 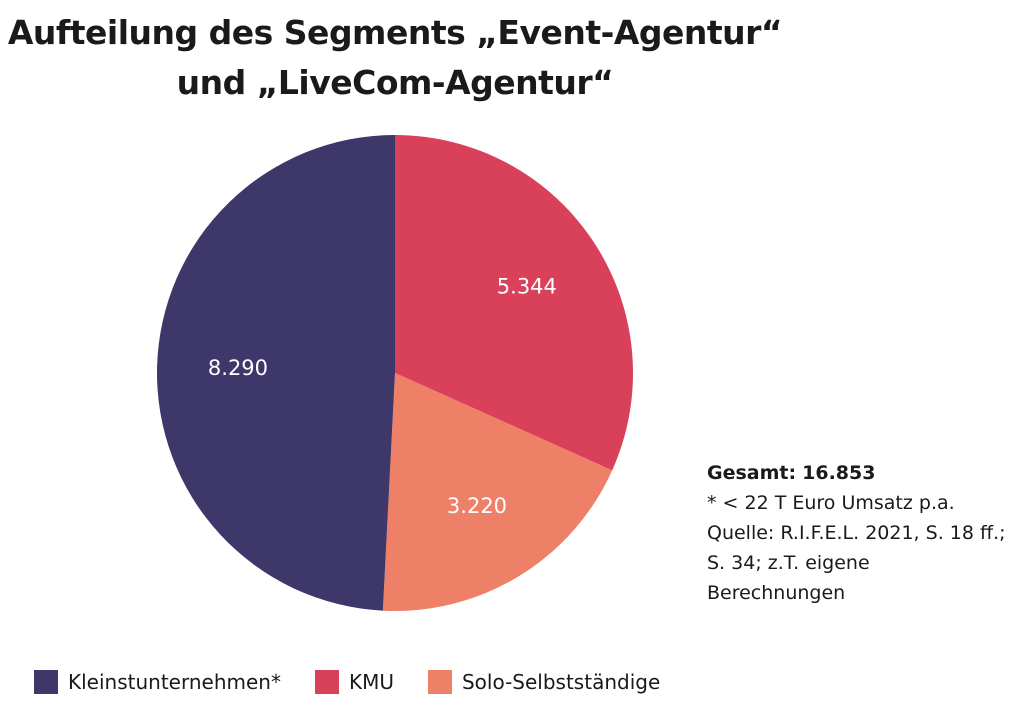 What do you see at coordinates (839, 473) in the screenshot?
I see `total-value: 16.853` at bounding box center [839, 473].